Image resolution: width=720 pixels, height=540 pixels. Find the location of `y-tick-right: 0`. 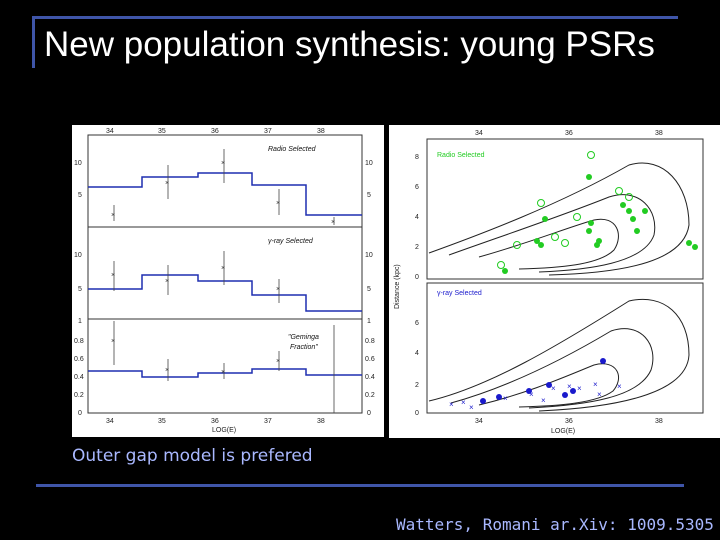

y-tick-right: 0 is located at coordinates (369, 413).